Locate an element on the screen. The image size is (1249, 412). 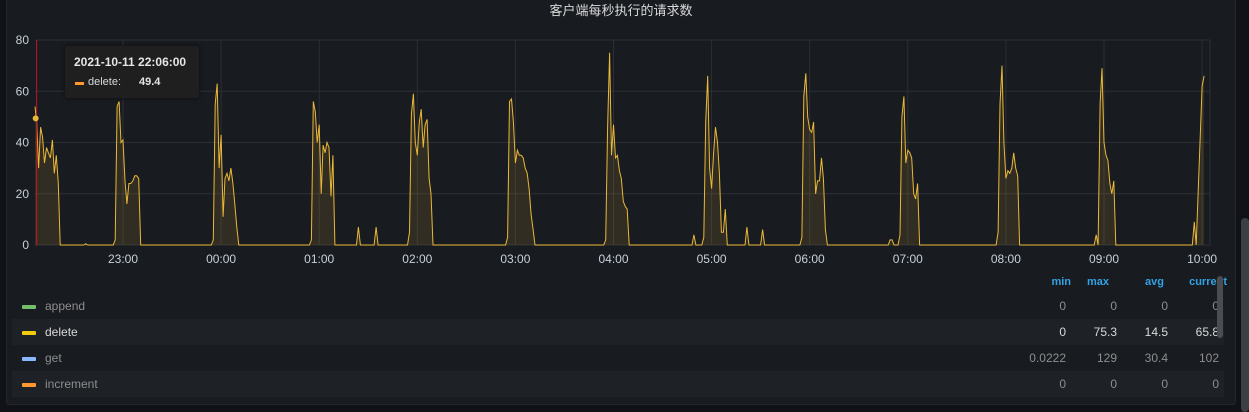
tooltip-series-name: delete: is located at coordinates (105, 82).